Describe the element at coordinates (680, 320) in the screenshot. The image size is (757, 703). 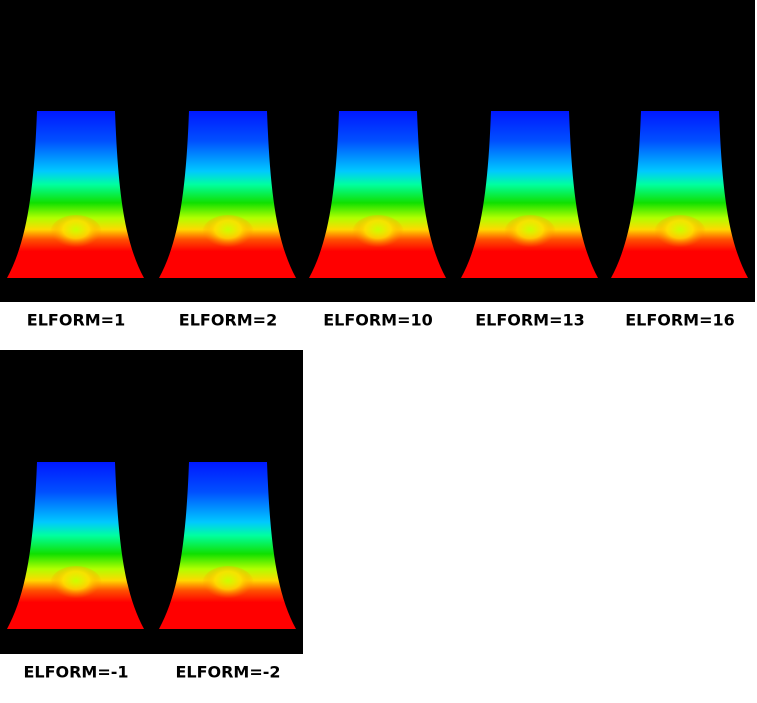
I see `plot-label: ELFORM=16` at that location.